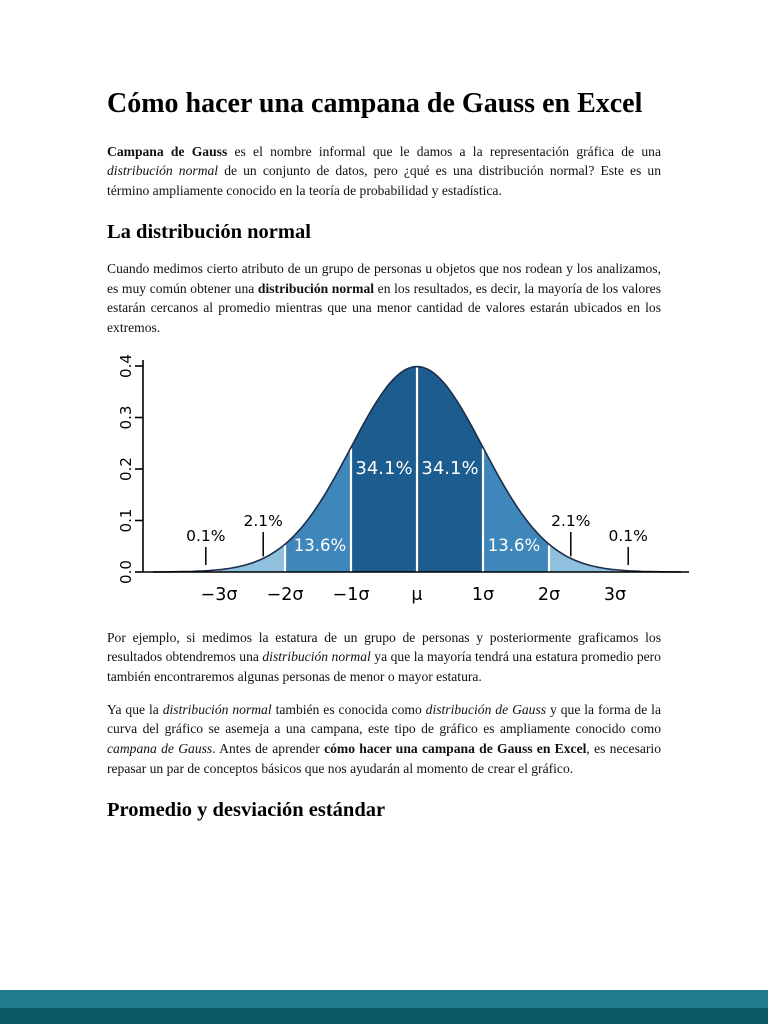 The width and height of the screenshot is (768, 1024). Describe the element at coordinates (483, 595) in the screenshot. I see `svg-text: 1σ` at that location.